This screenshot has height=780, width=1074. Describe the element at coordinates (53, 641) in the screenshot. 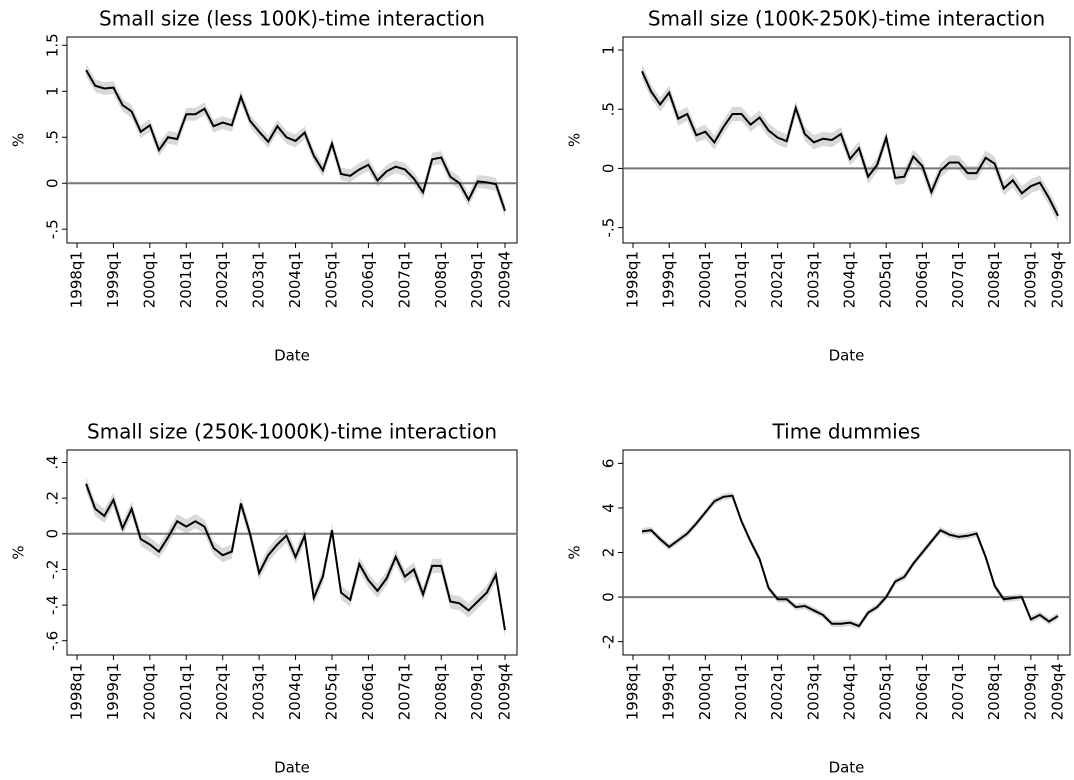

I see `y-tick-label: -.6` at that location.